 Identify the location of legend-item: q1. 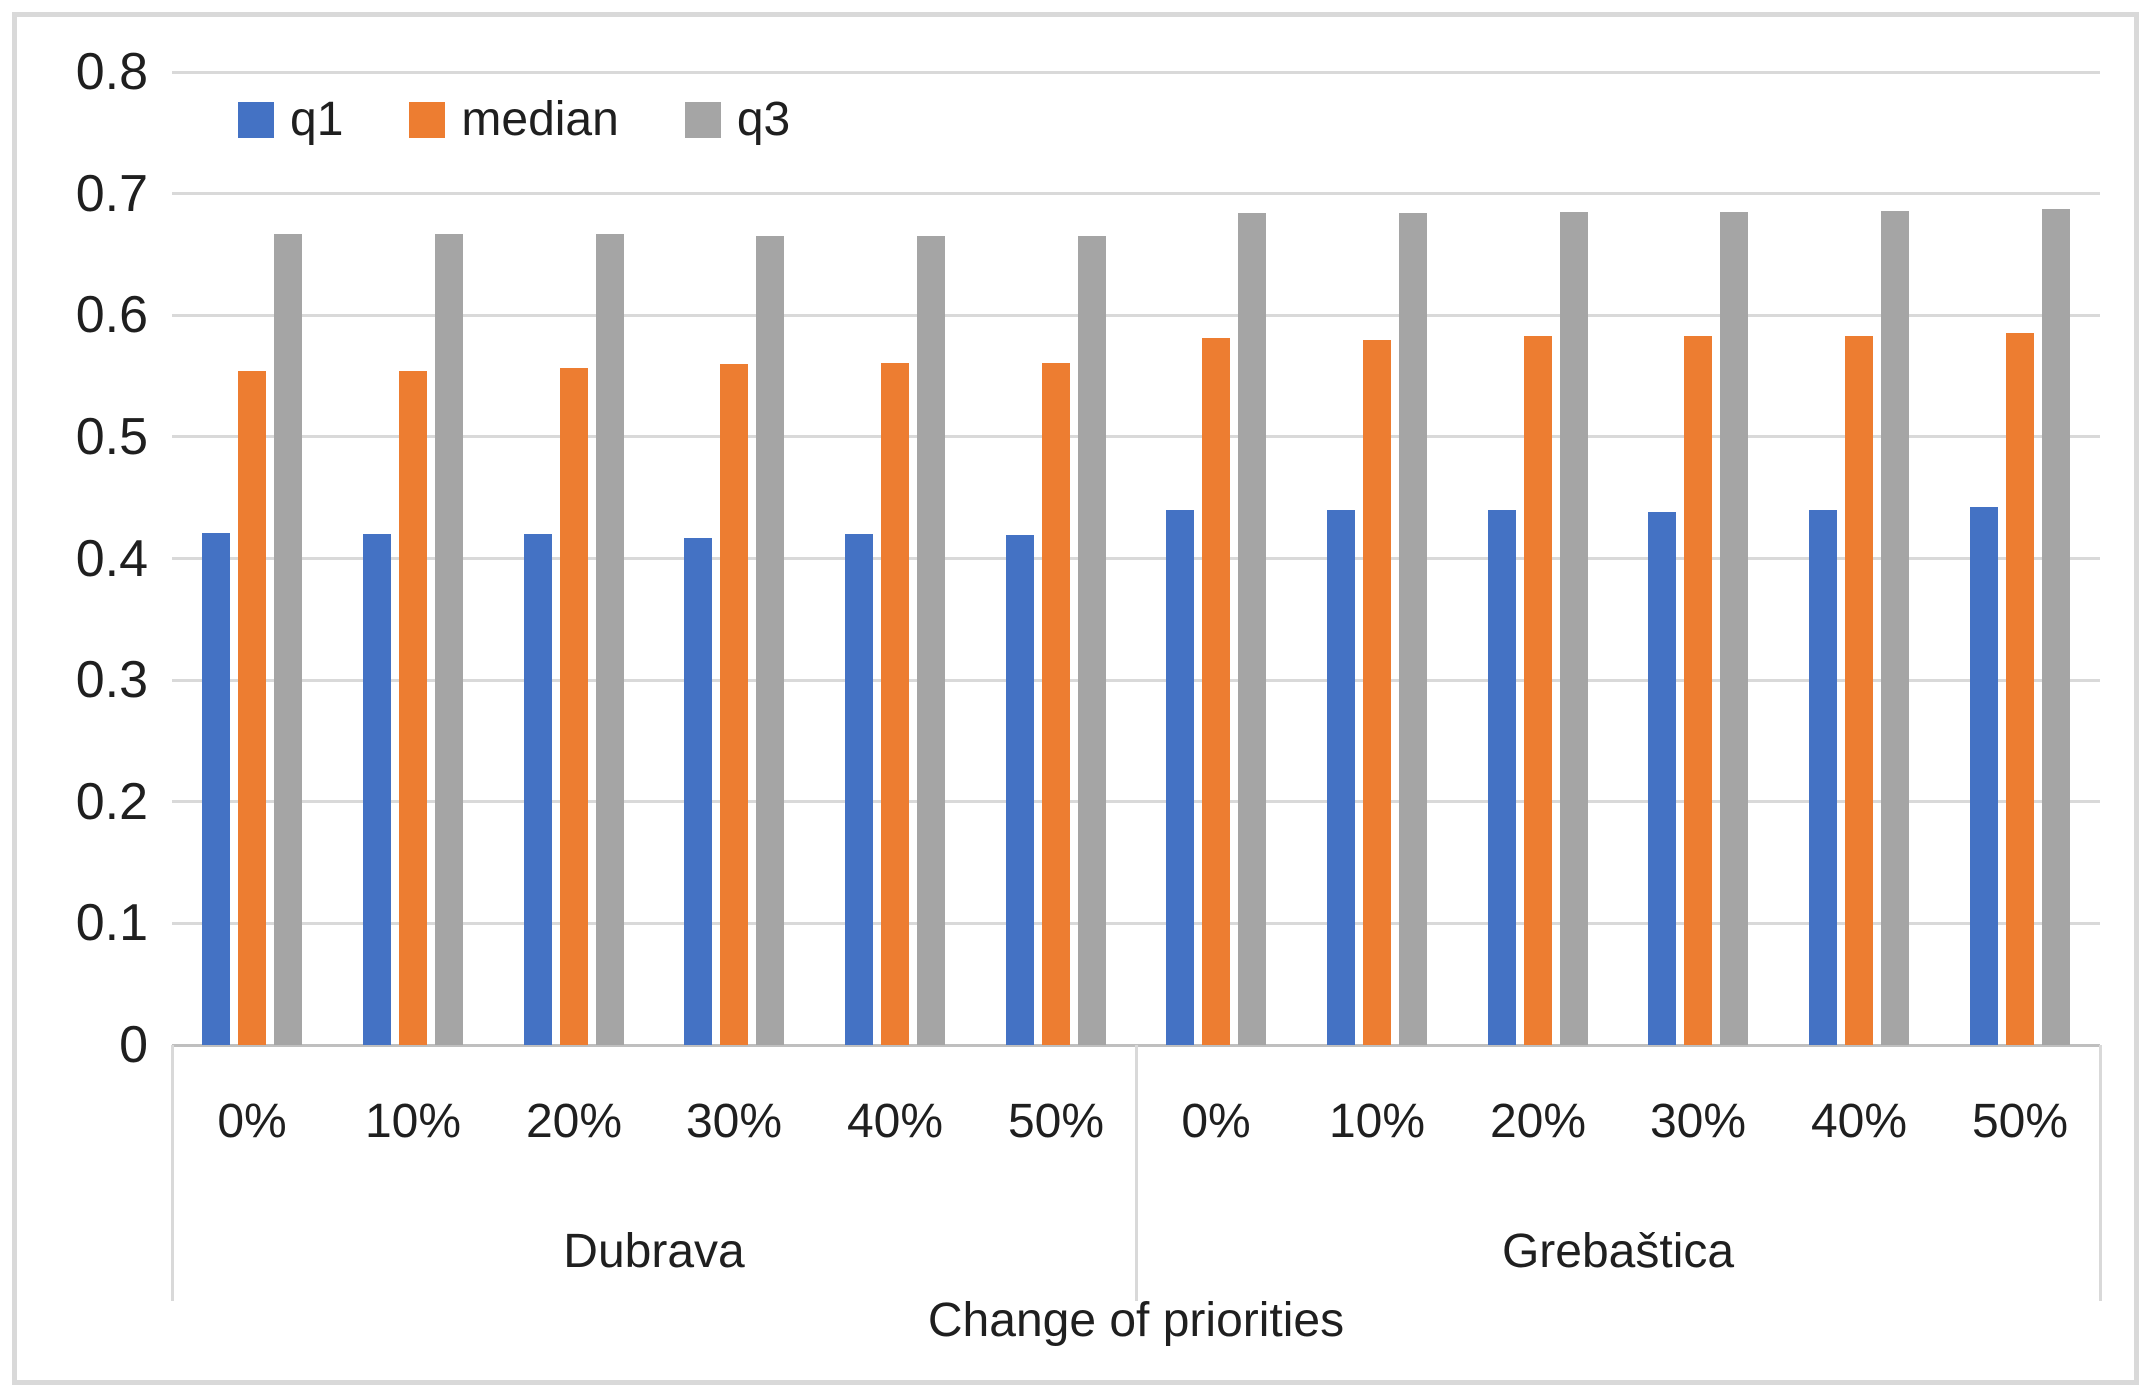
(290, 120).